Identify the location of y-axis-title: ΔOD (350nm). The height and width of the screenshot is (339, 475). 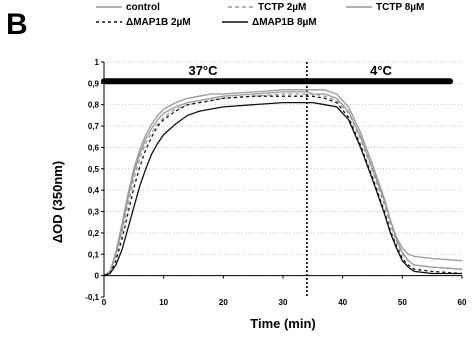
(57, 202).